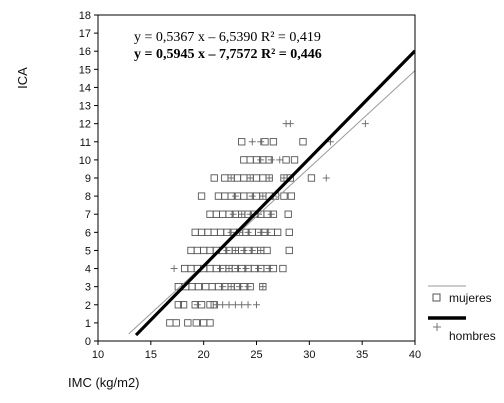  I want to click on y-tick-label: 14, so click(85, 88).